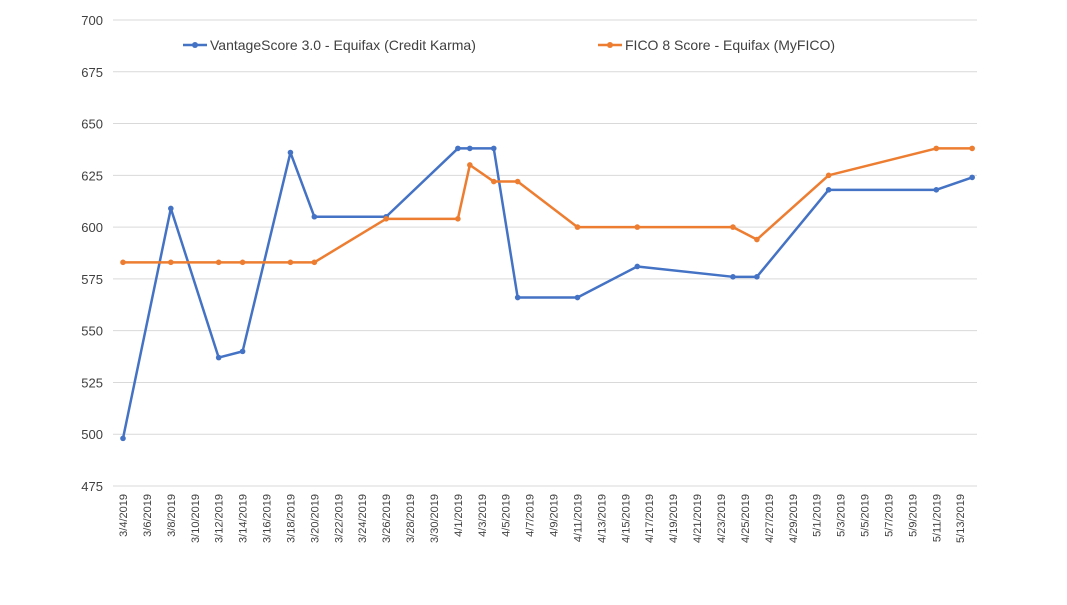 Image resolution: width=1067 pixels, height=605 pixels. I want to click on x-tick-label: 4/13/2019, so click(602, 518).